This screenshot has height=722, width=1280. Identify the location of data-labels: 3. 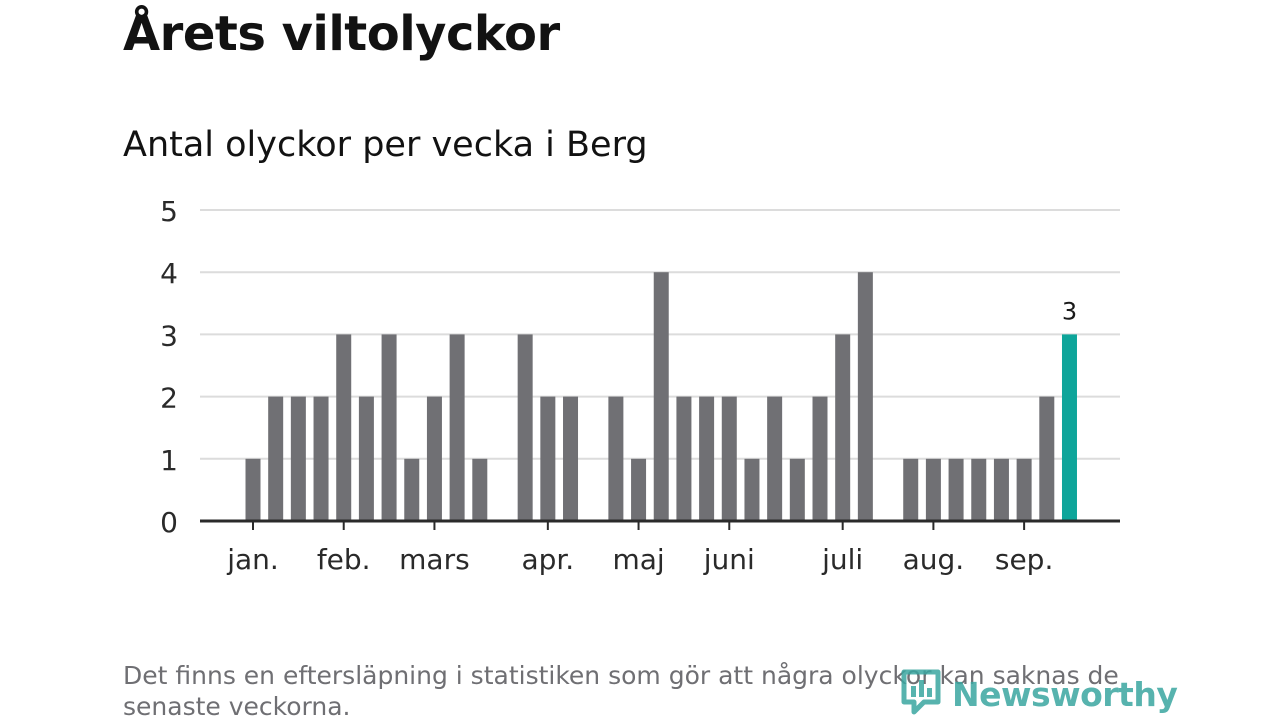
(1069, 311).